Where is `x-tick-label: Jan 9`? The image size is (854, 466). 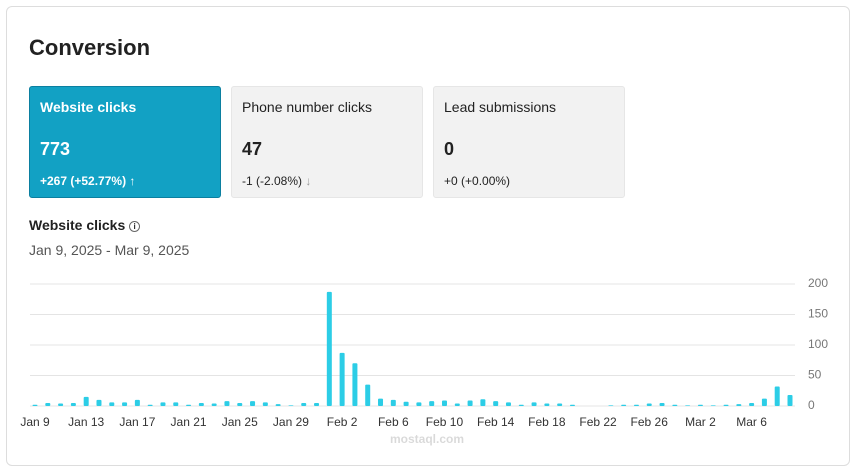 x-tick-label: Jan 9 is located at coordinates (35, 422).